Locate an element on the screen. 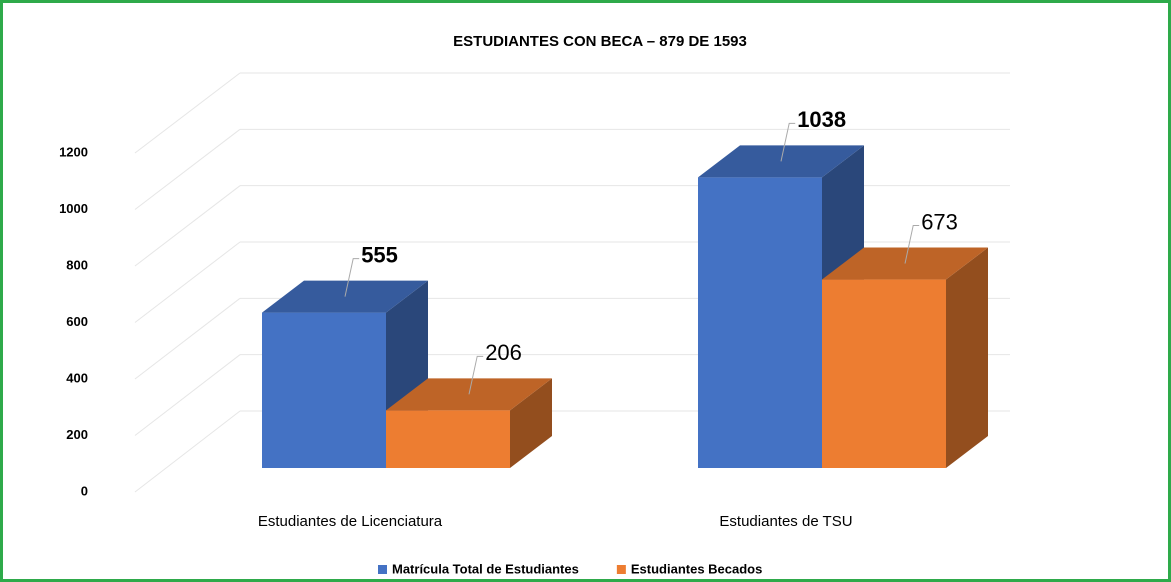 This screenshot has width=1171, height=582. x-tick-label: Estudiantes de Licenciatura is located at coordinates (350, 521).